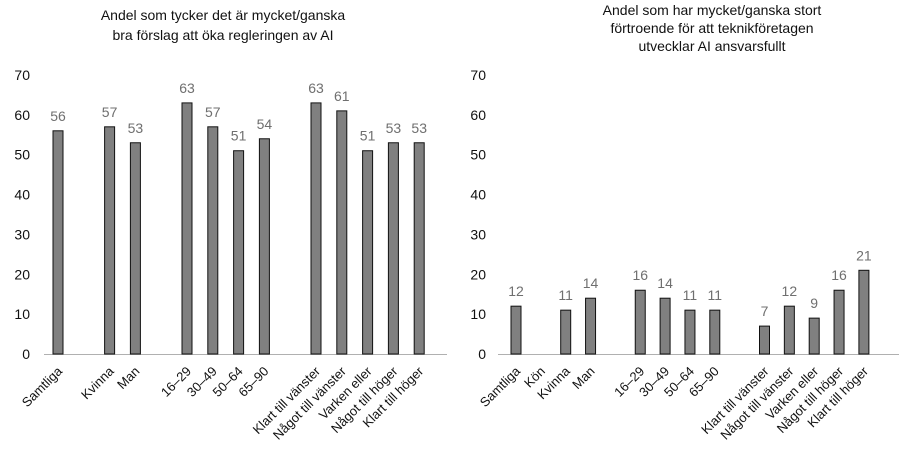  What do you see at coordinates (222, 35) in the screenshot?
I see `chart-title-line: bra förslag att öka regleringen av AI` at bounding box center [222, 35].